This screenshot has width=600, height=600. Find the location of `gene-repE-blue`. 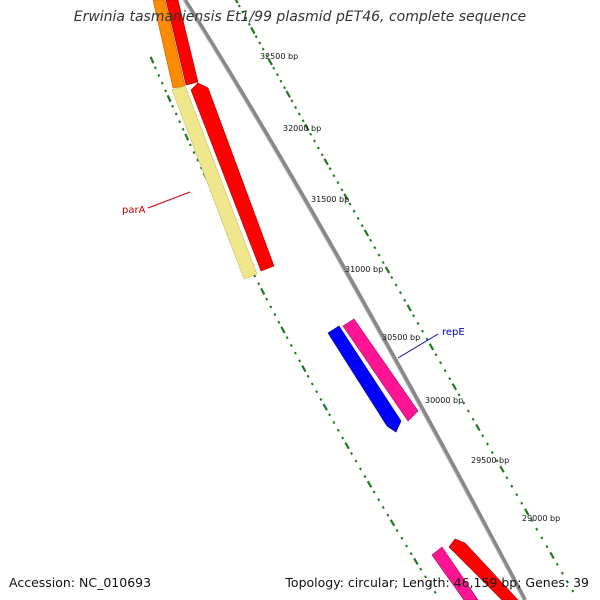

gene-repE-blue is located at coordinates (364, 379).